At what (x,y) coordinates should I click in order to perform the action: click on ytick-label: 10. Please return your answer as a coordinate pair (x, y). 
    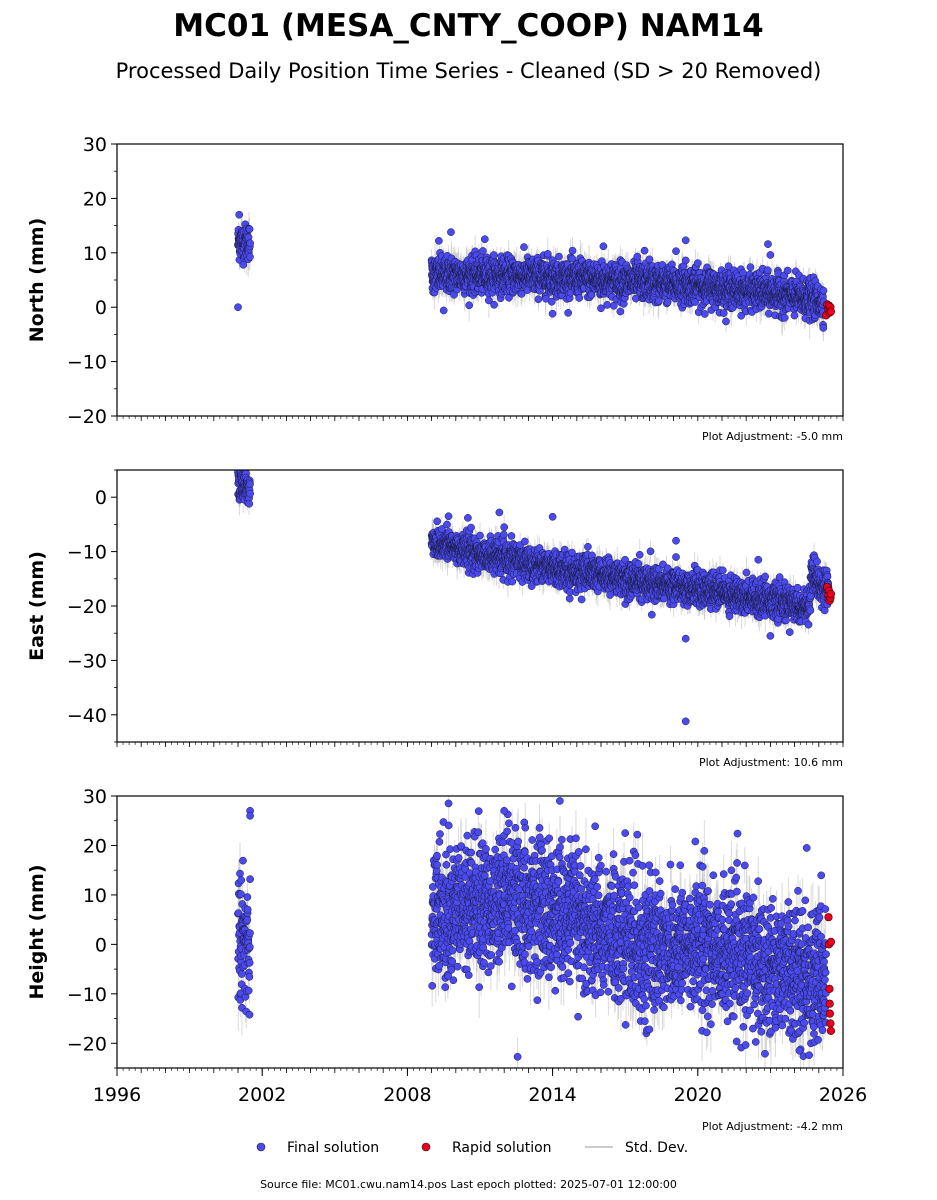
    Looking at the image, I should click on (95, 254).